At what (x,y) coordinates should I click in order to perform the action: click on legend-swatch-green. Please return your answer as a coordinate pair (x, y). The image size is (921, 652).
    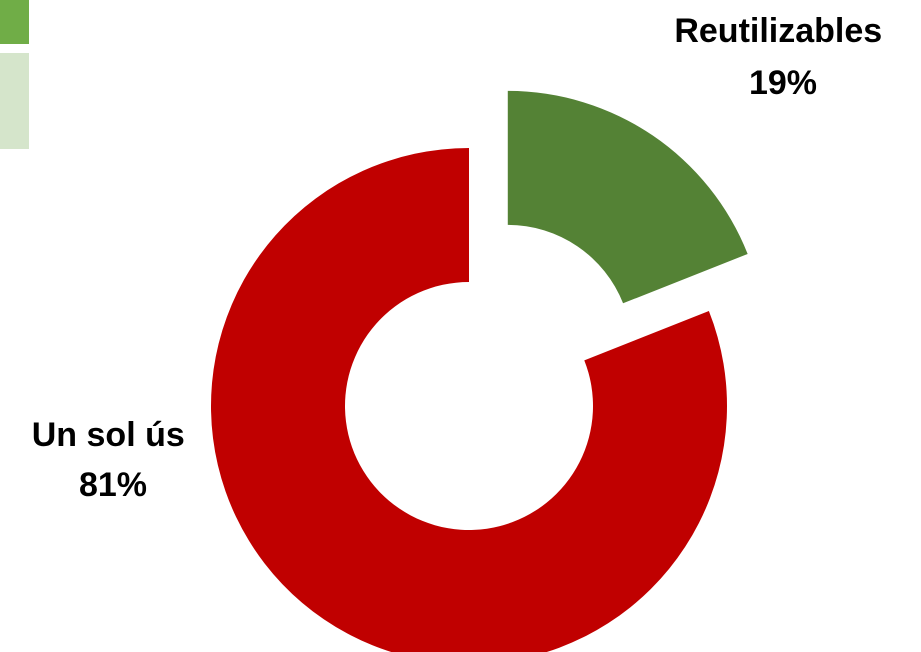
    Looking at the image, I should click on (14, 22).